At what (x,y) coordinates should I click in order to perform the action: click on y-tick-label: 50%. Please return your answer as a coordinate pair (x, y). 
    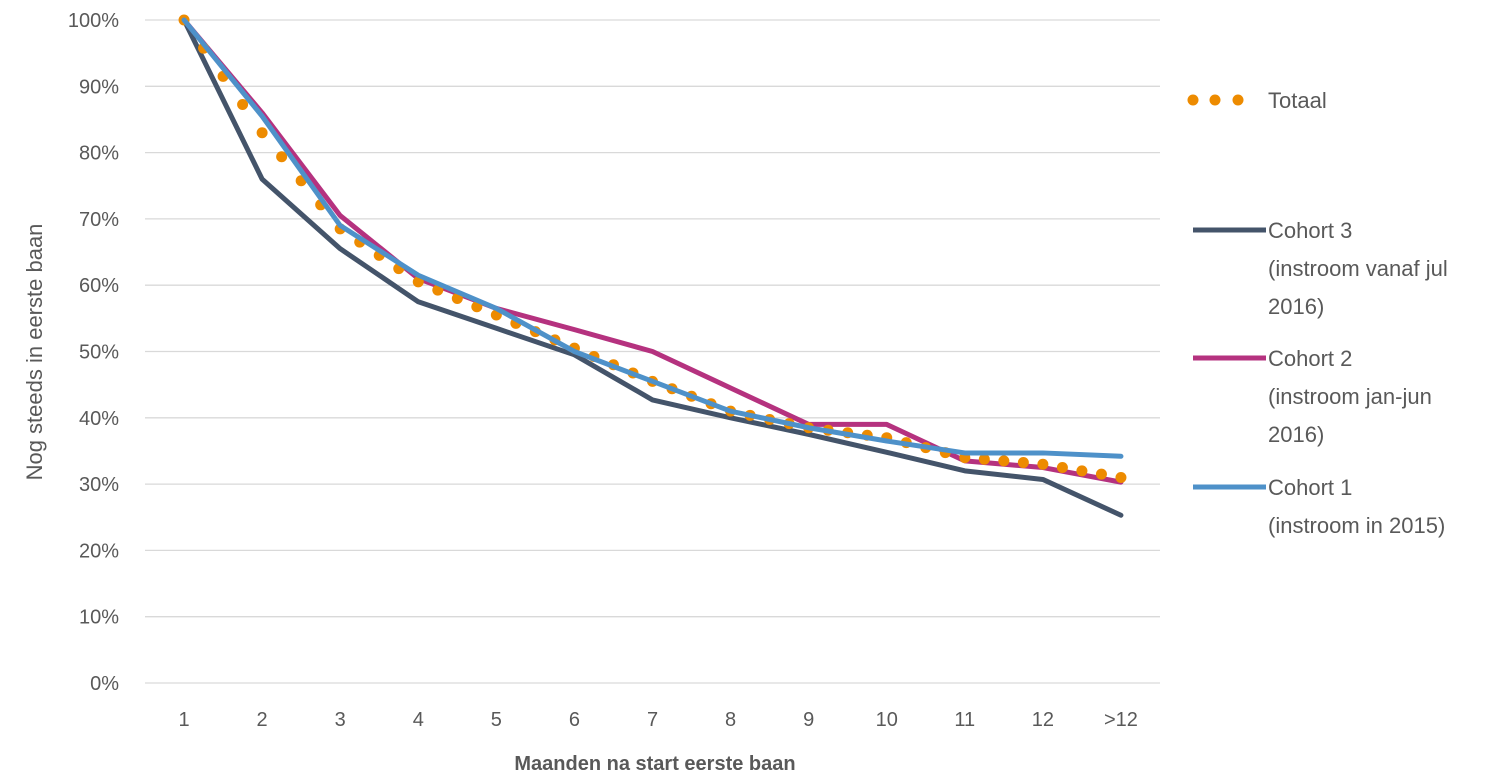
    Looking at the image, I should click on (99, 353).